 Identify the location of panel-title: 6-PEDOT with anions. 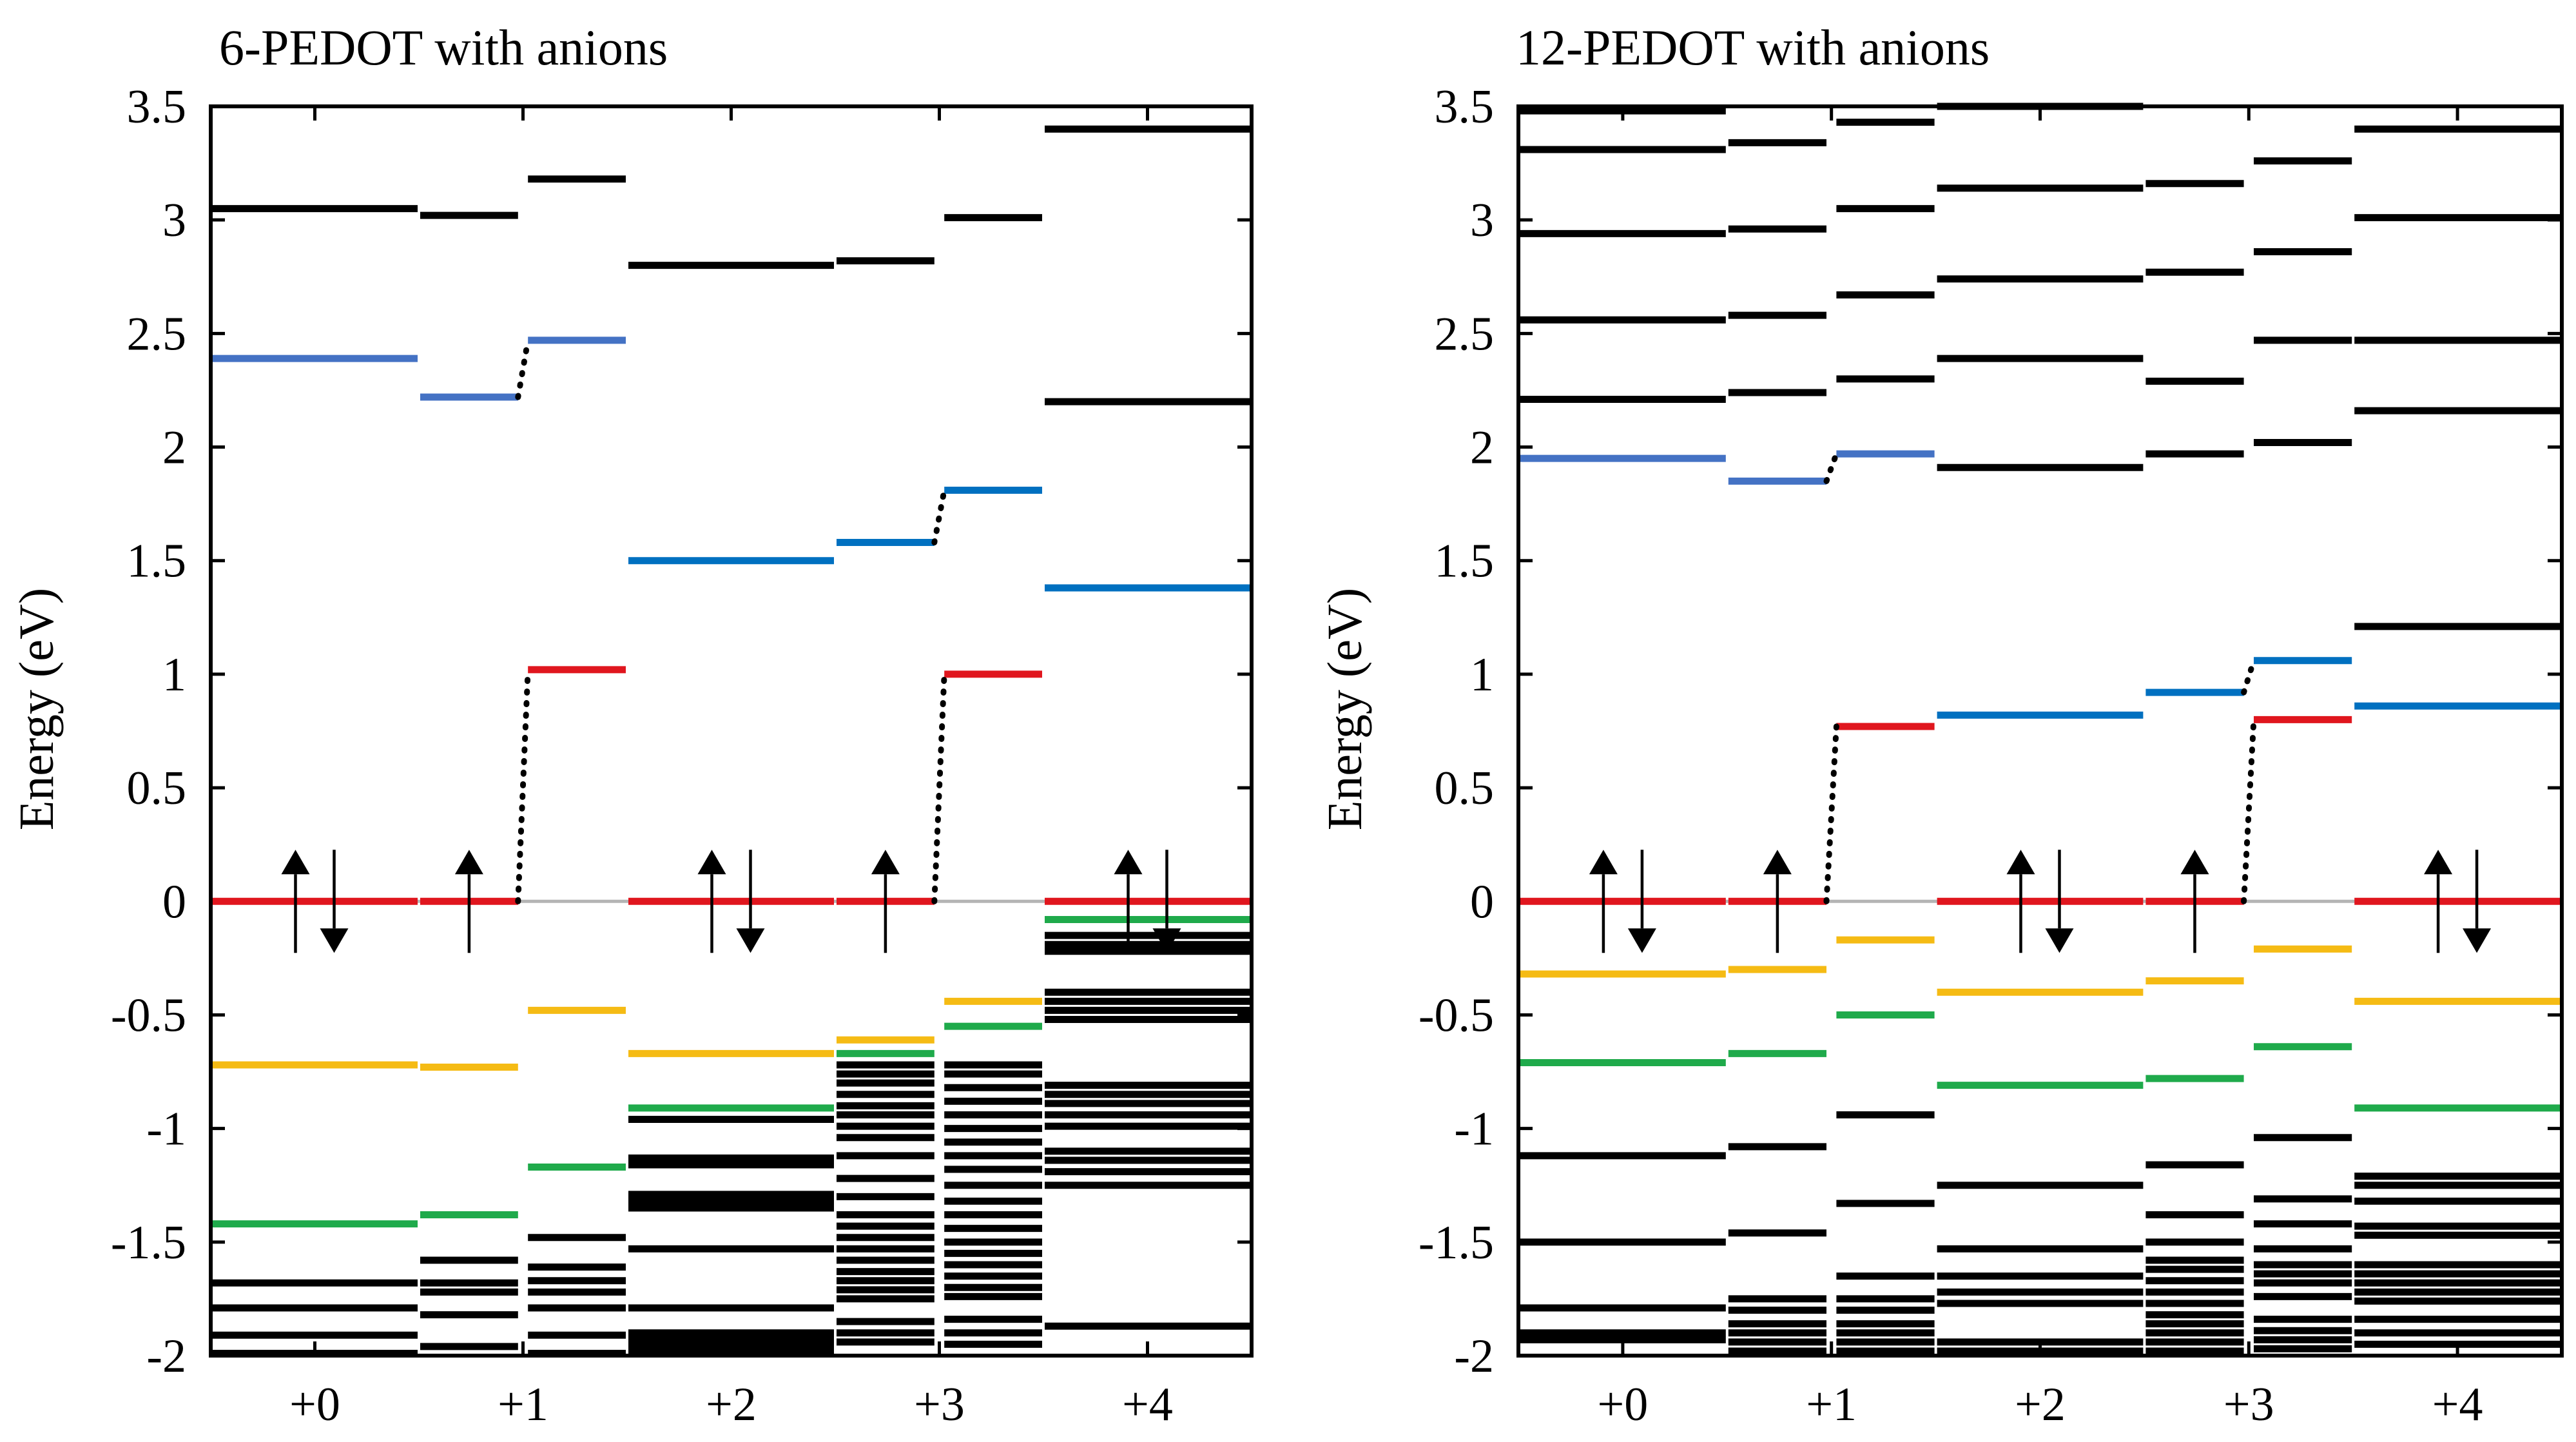
(443, 47).